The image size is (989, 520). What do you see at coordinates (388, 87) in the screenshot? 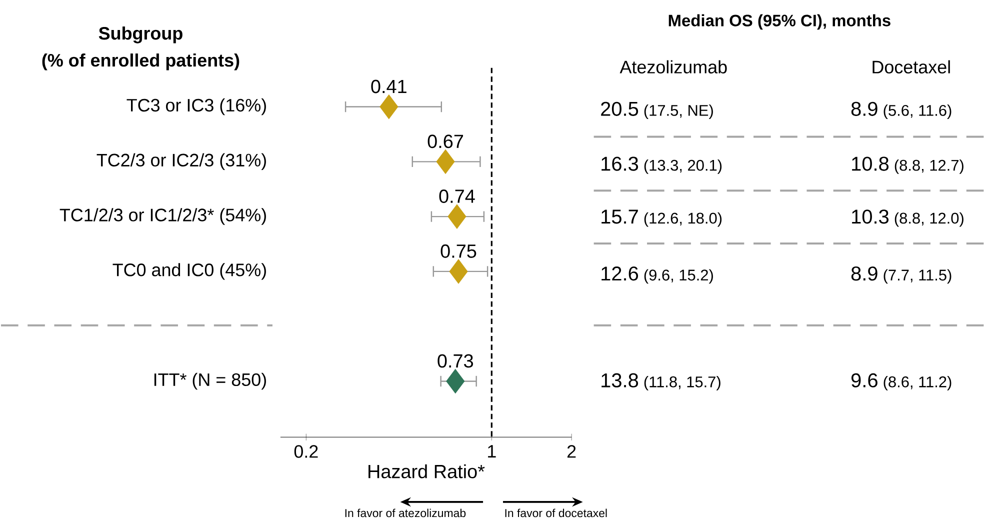
I see `data-label: 0.41` at bounding box center [388, 87].